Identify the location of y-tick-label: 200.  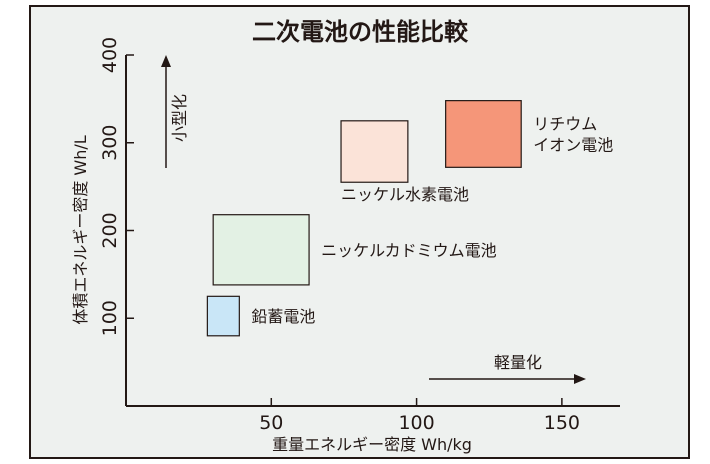
(110, 230).